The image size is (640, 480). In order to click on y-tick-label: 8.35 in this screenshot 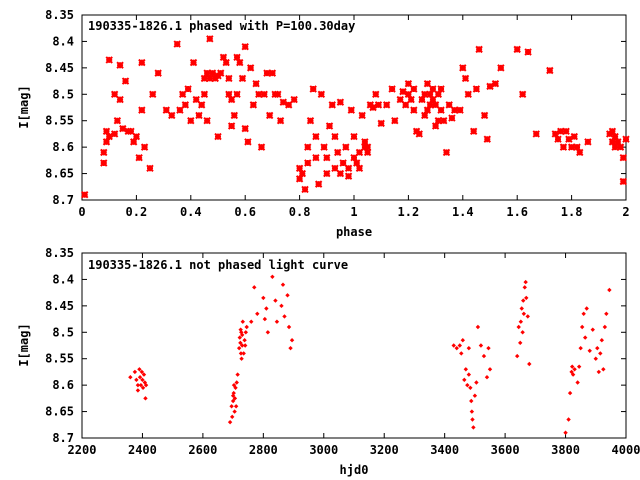, I will do `click(59, 253)`.